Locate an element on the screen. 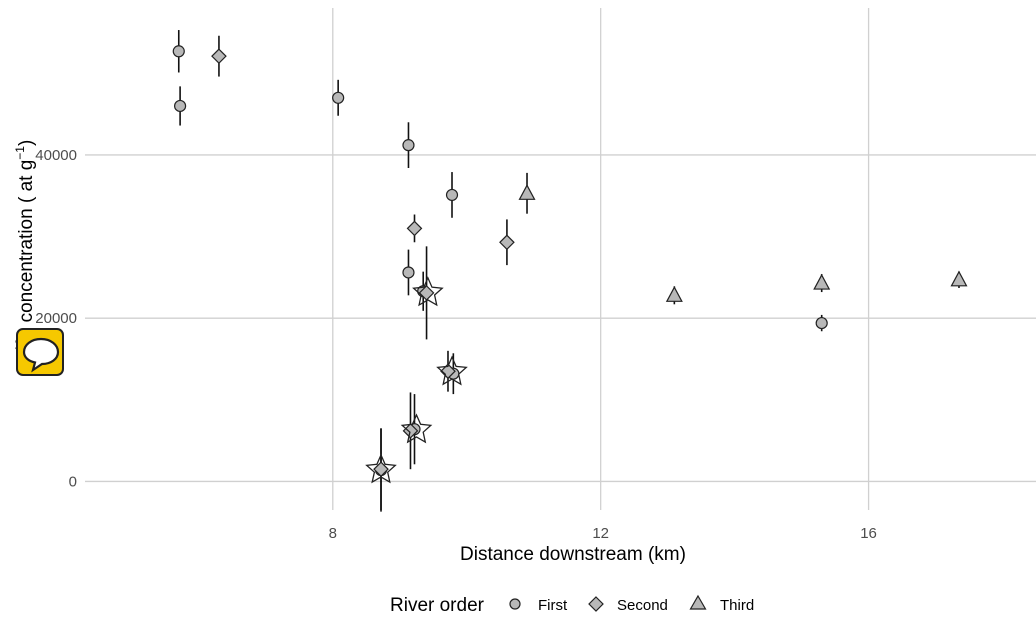 The height and width of the screenshot is (617, 1036). x-tick-label-8: 8 is located at coordinates (333, 533).